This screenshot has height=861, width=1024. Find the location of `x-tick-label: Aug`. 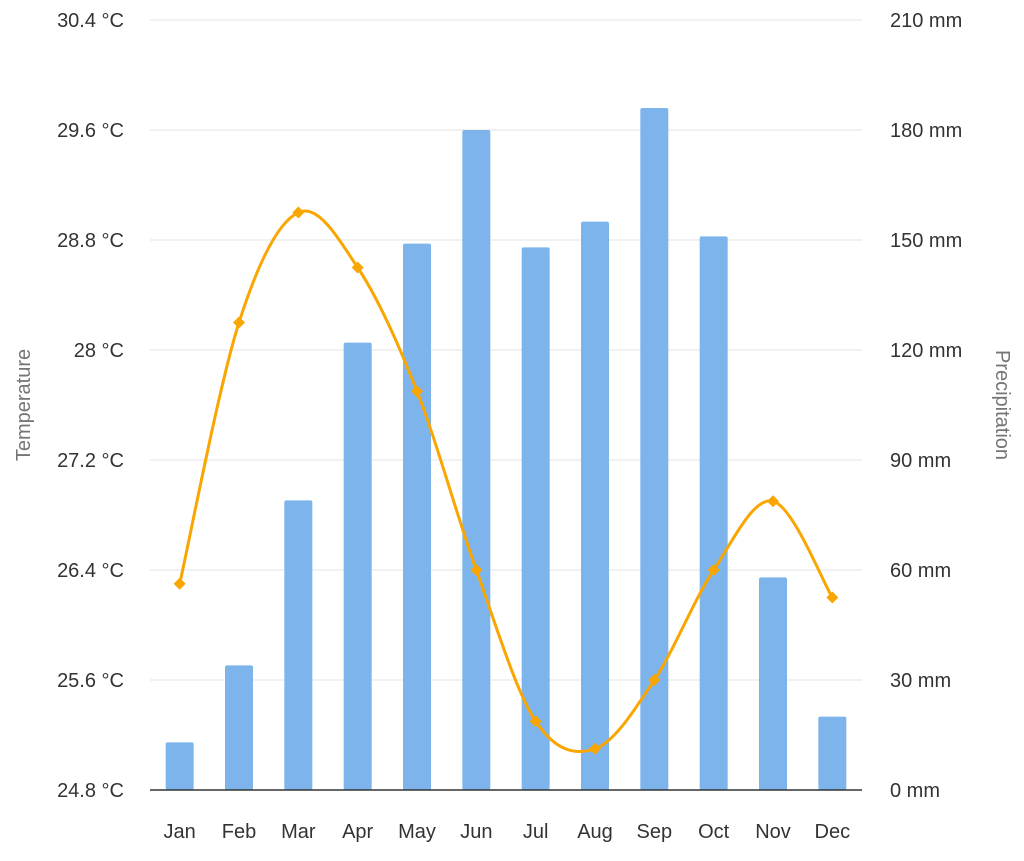

x-tick-label: Aug is located at coordinates (595, 832).